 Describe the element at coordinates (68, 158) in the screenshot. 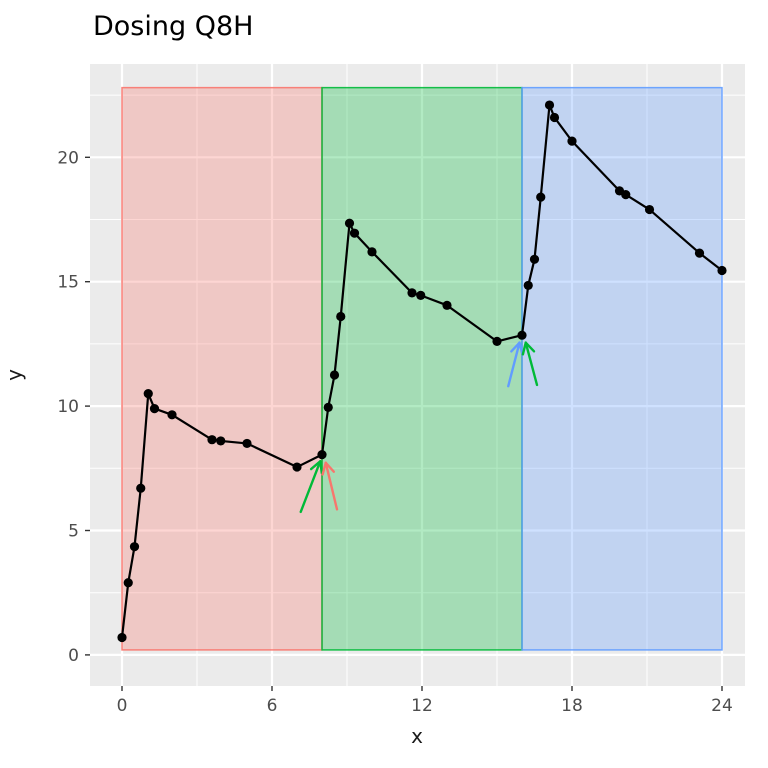

I see `y-tick-label: 20` at that location.